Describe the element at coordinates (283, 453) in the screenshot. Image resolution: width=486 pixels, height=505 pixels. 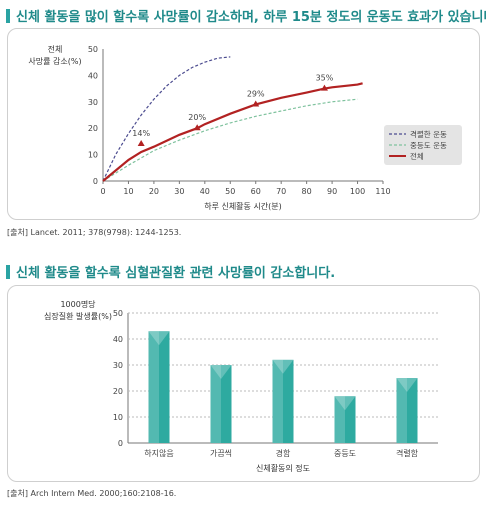
I see `x-tick-label: 경함` at that location.